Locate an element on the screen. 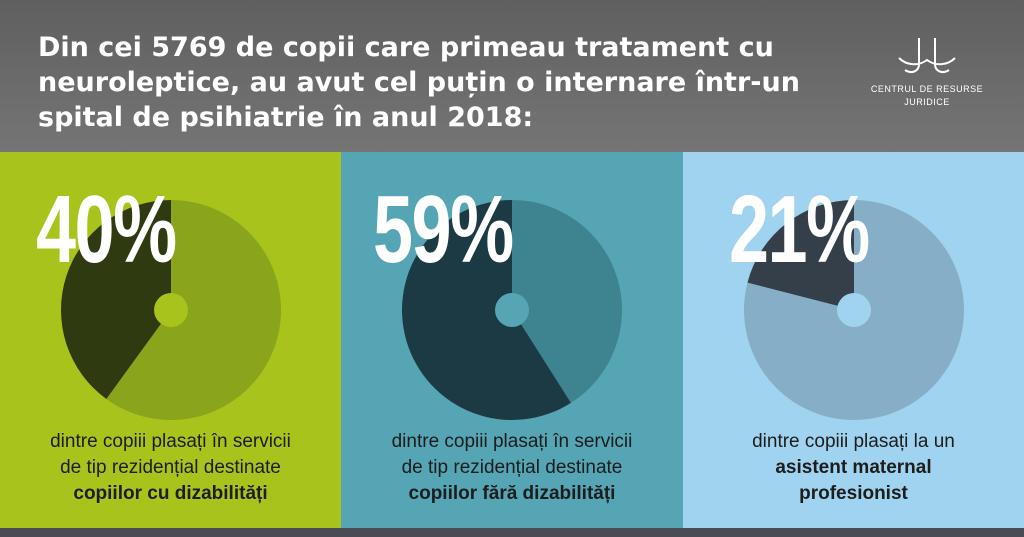  caption-2-bold-1: copiilor fără dizabilități is located at coordinates (512, 493).